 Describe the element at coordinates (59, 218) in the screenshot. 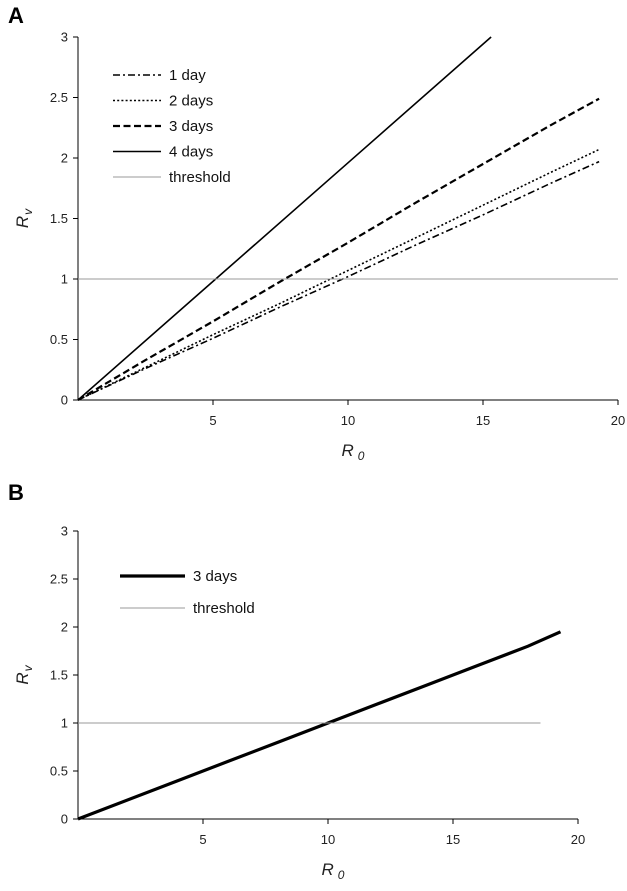

I see `panel-a-y-tick-label: 1.5` at that location.